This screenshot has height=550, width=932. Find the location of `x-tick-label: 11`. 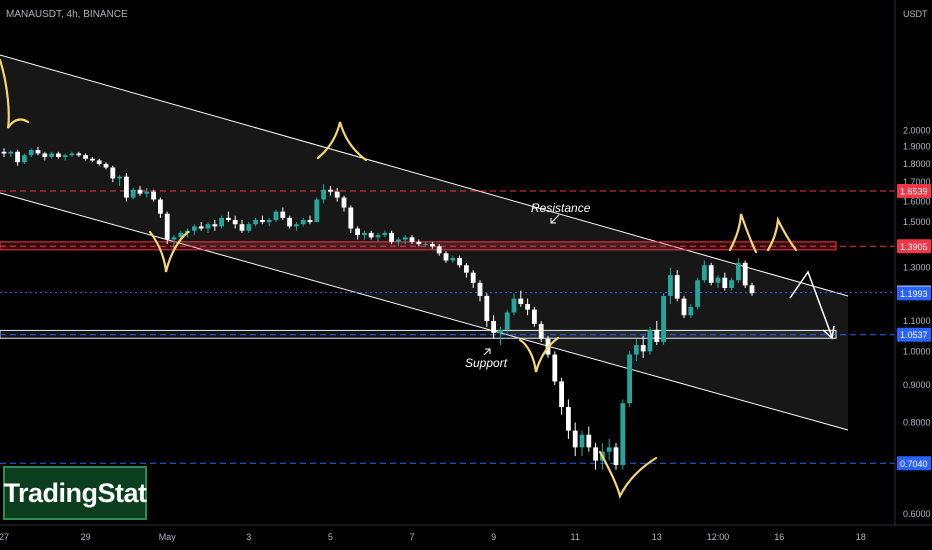

x-tick-label: 11 is located at coordinates (575, 537).